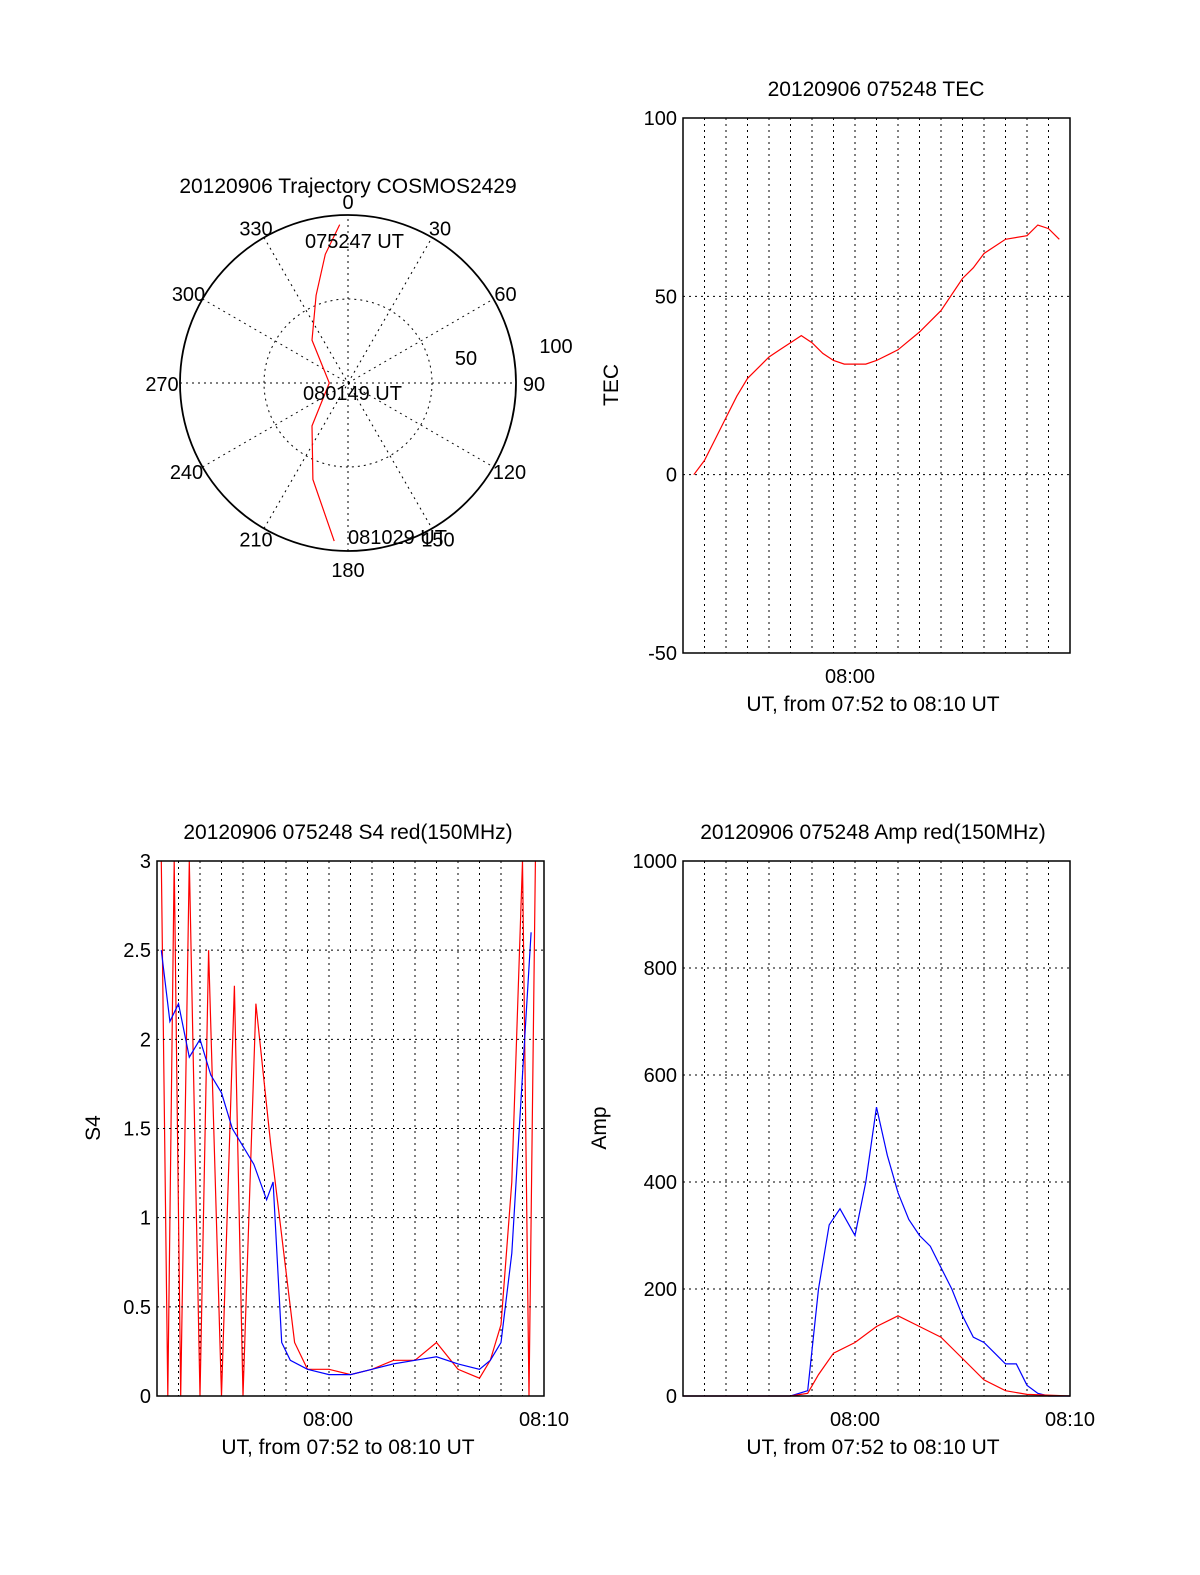 Image resolution: width=1200 pixels, height=1575 pixels. Describe the element at coordinates (655, 862) in the screenshot. I see `y-tick-label: 1000` at that location.